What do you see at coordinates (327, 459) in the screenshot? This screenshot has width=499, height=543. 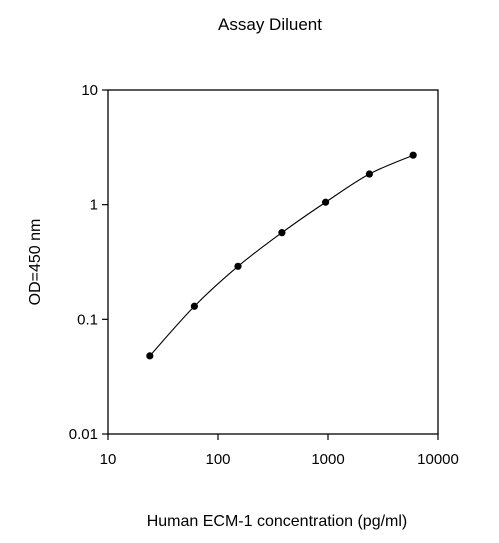 I see `x-tick-label: 1000` at bounding box center [327, 459].